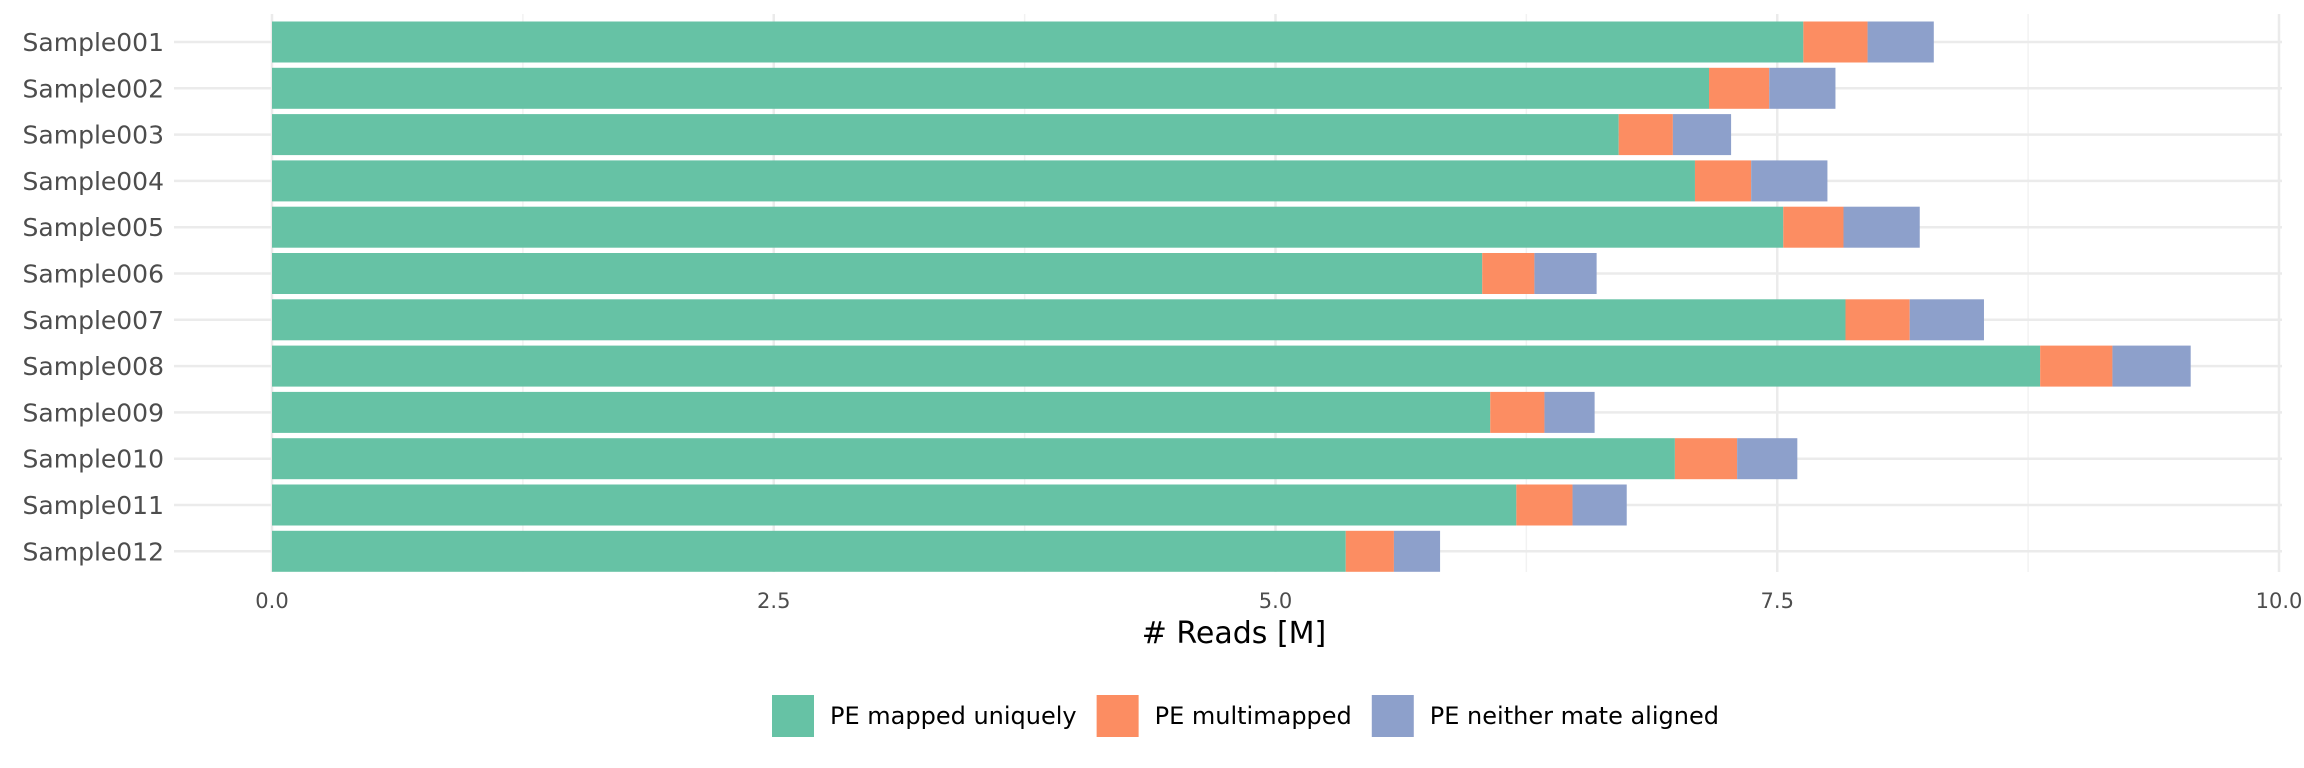 The image size is (2304, 768). Describe the element at coordinates (93, 320) in the screenshot. I see `y-tick-label: Sample007` at that location.